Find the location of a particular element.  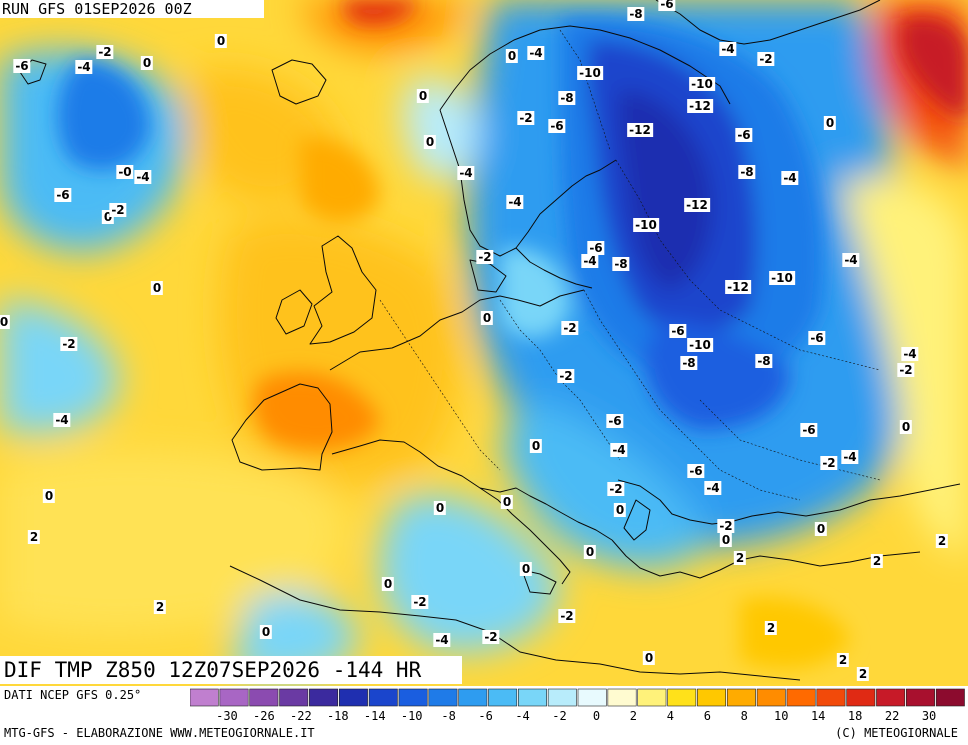

copyright: (C) METEOGIORNALE is located at coordinates (896, 733).